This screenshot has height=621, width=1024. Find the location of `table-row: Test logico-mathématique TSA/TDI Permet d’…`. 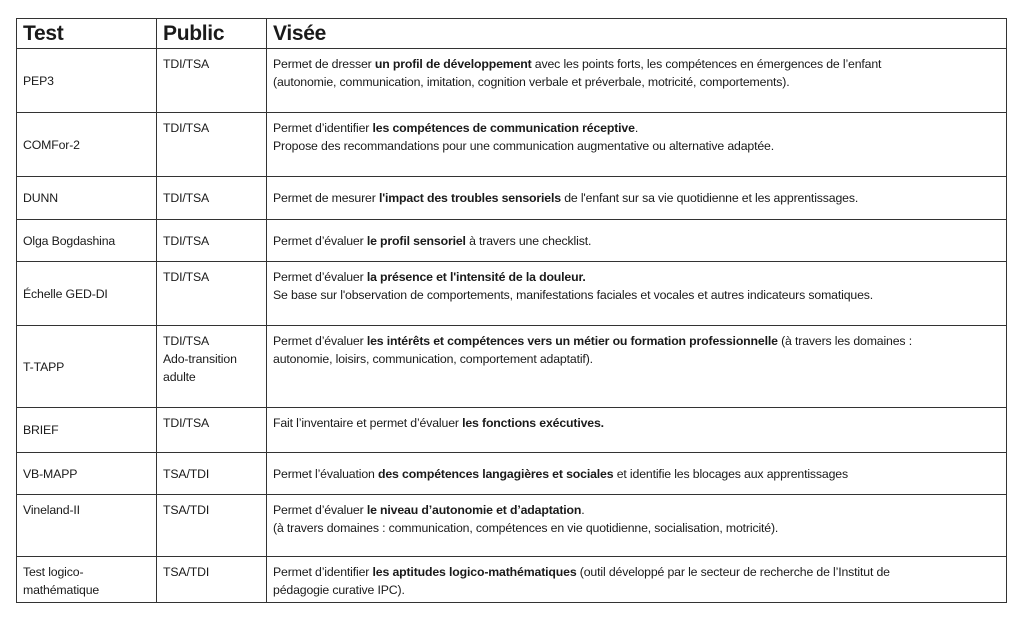

table-row: Test logico-mathématique TSA/TDI Permet d’… is located at coordinates (511, 579).